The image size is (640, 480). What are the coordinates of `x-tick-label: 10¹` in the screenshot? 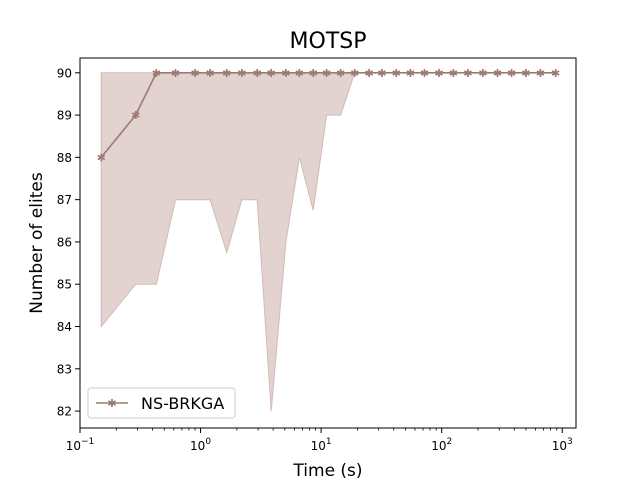 It's located at (321, 445).